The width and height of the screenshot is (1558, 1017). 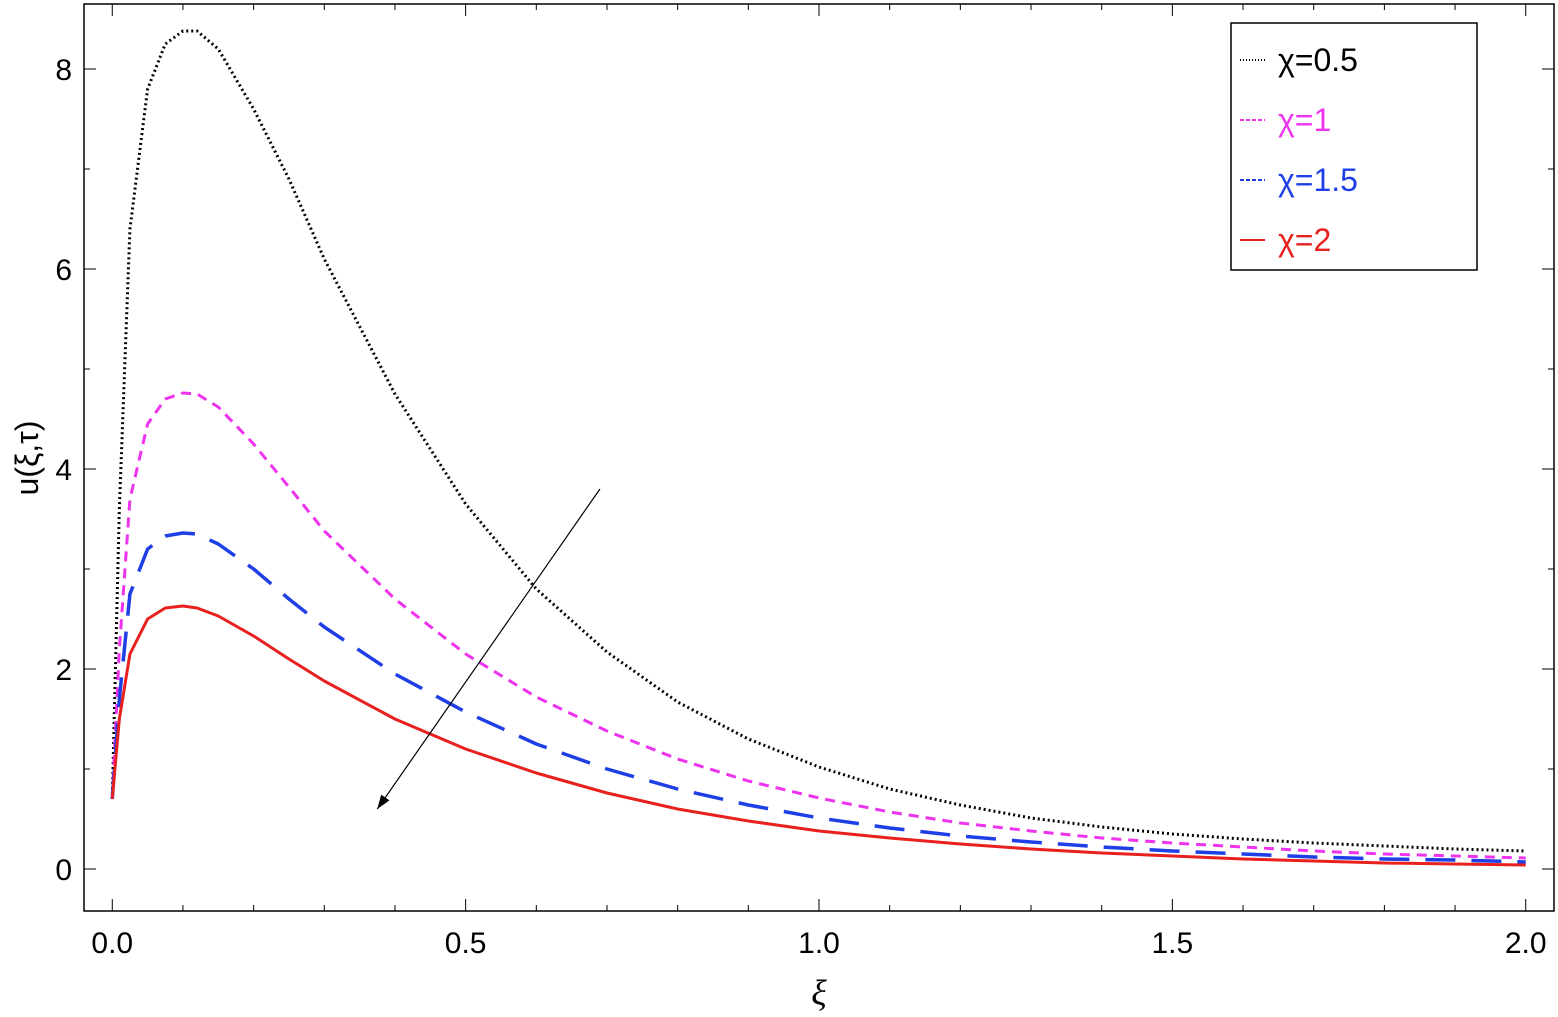 What do you see at coordinates (63, 70) in the screenshot?
I see `y-tick-label: 8` at bounding box center [63, 70].